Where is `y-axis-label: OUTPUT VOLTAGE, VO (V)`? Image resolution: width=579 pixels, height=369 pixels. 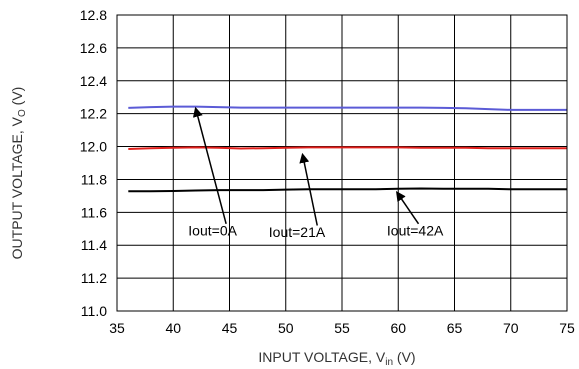
y-axis-label: OUTPUT VOLTAGE, VO (V) is located at coordinates (18, 173).